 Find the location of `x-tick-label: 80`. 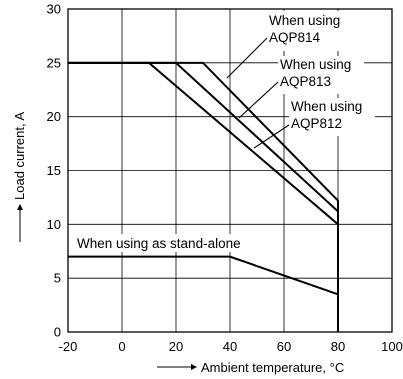

x-tick-label: 80 is located at coordinates (338, 346).